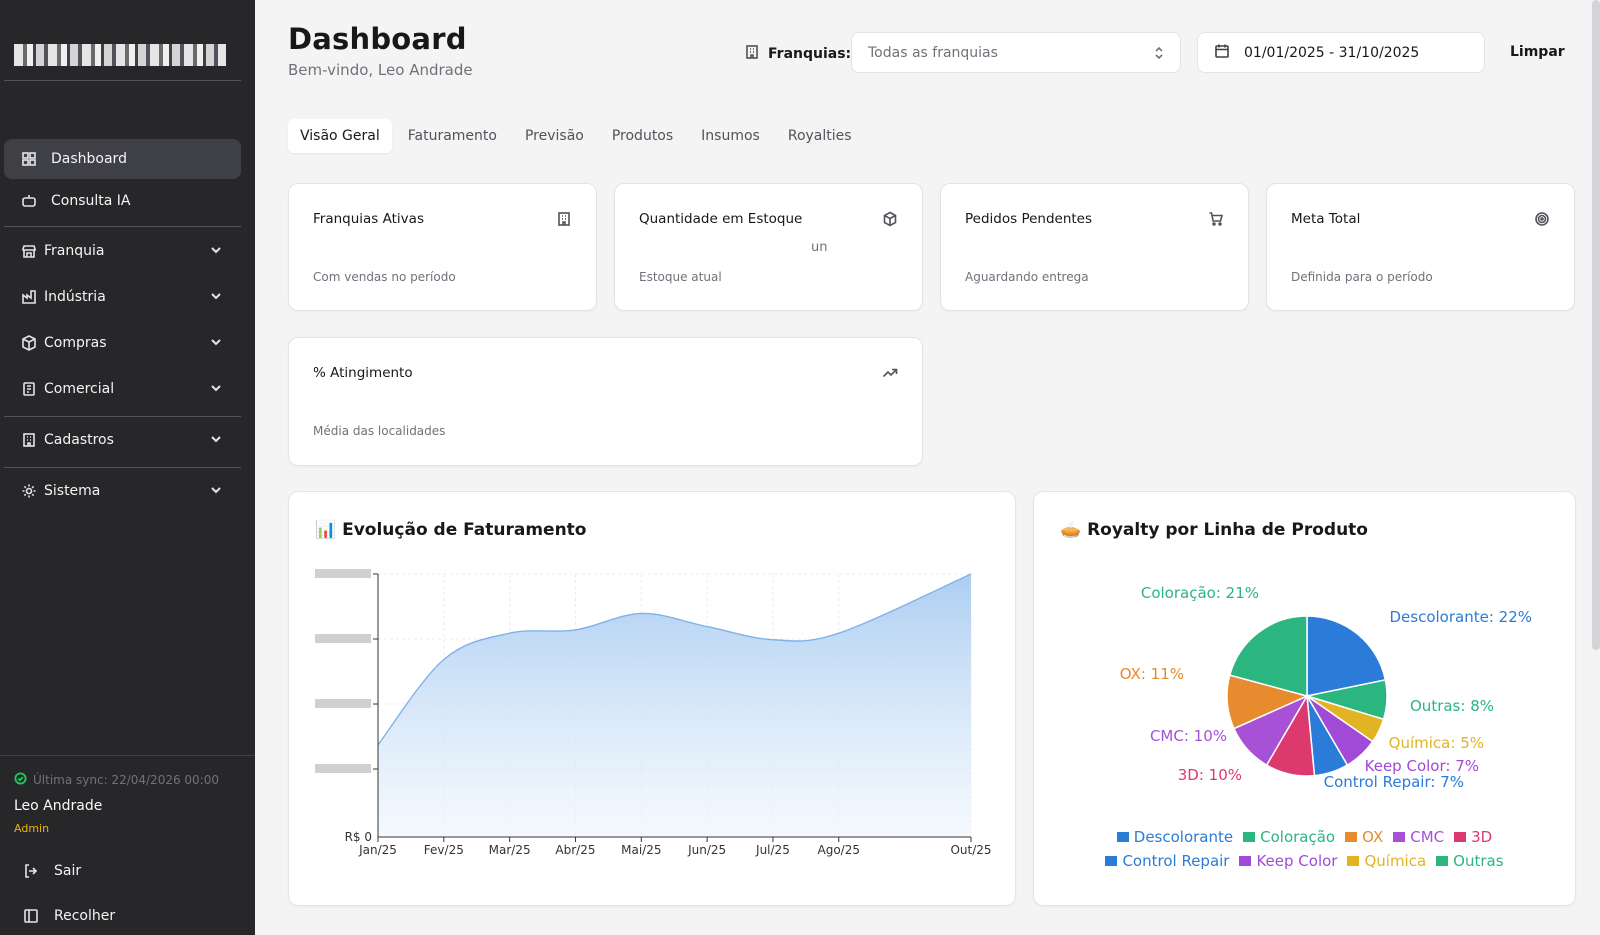  I want to click on legend-item: Química, so click(1386, 861).